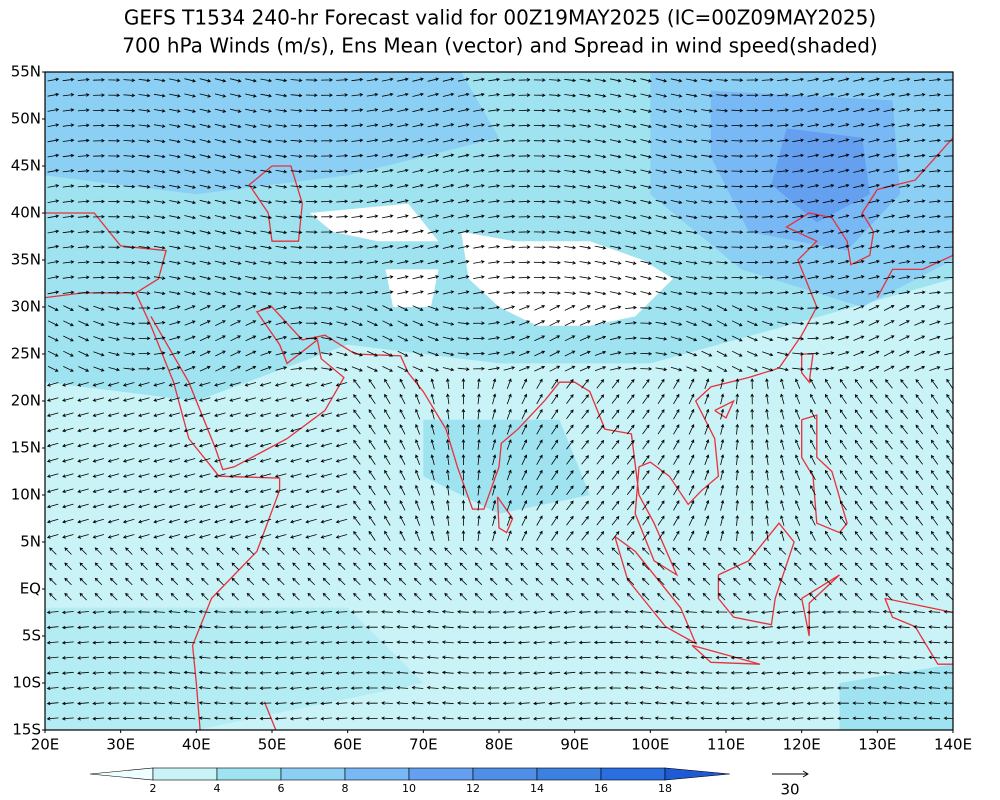 The width and height of the screenshot is (1000, 800). Describe the element at coordinates (196, 745) in the screenshot. I see `lon-label: 40E` at that location.